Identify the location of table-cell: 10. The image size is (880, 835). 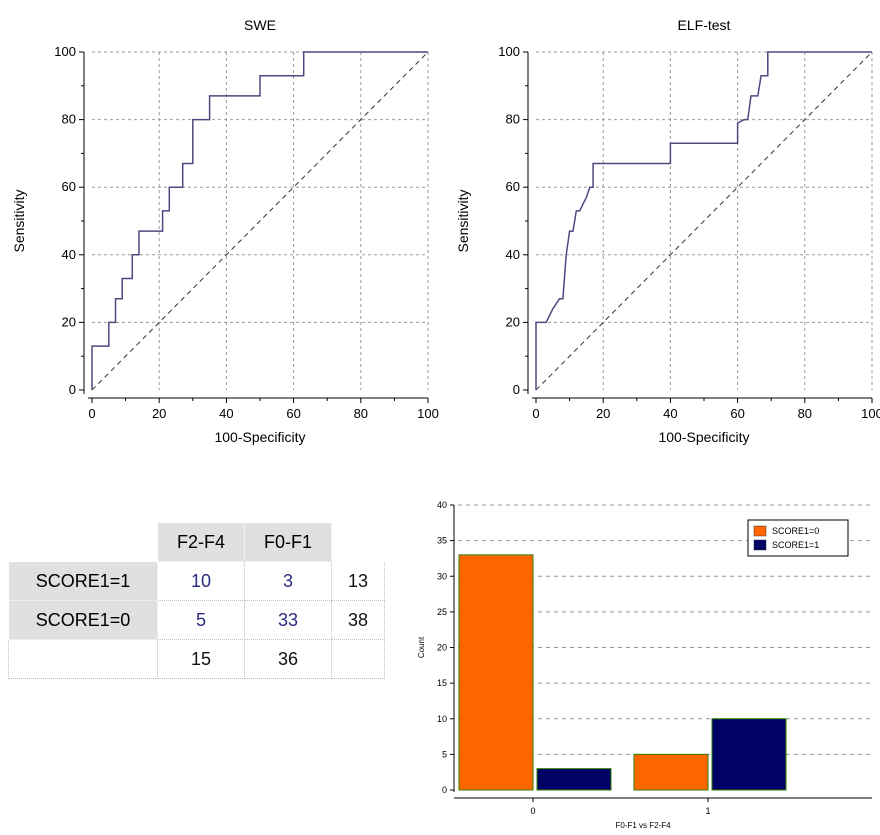
(201, 581).